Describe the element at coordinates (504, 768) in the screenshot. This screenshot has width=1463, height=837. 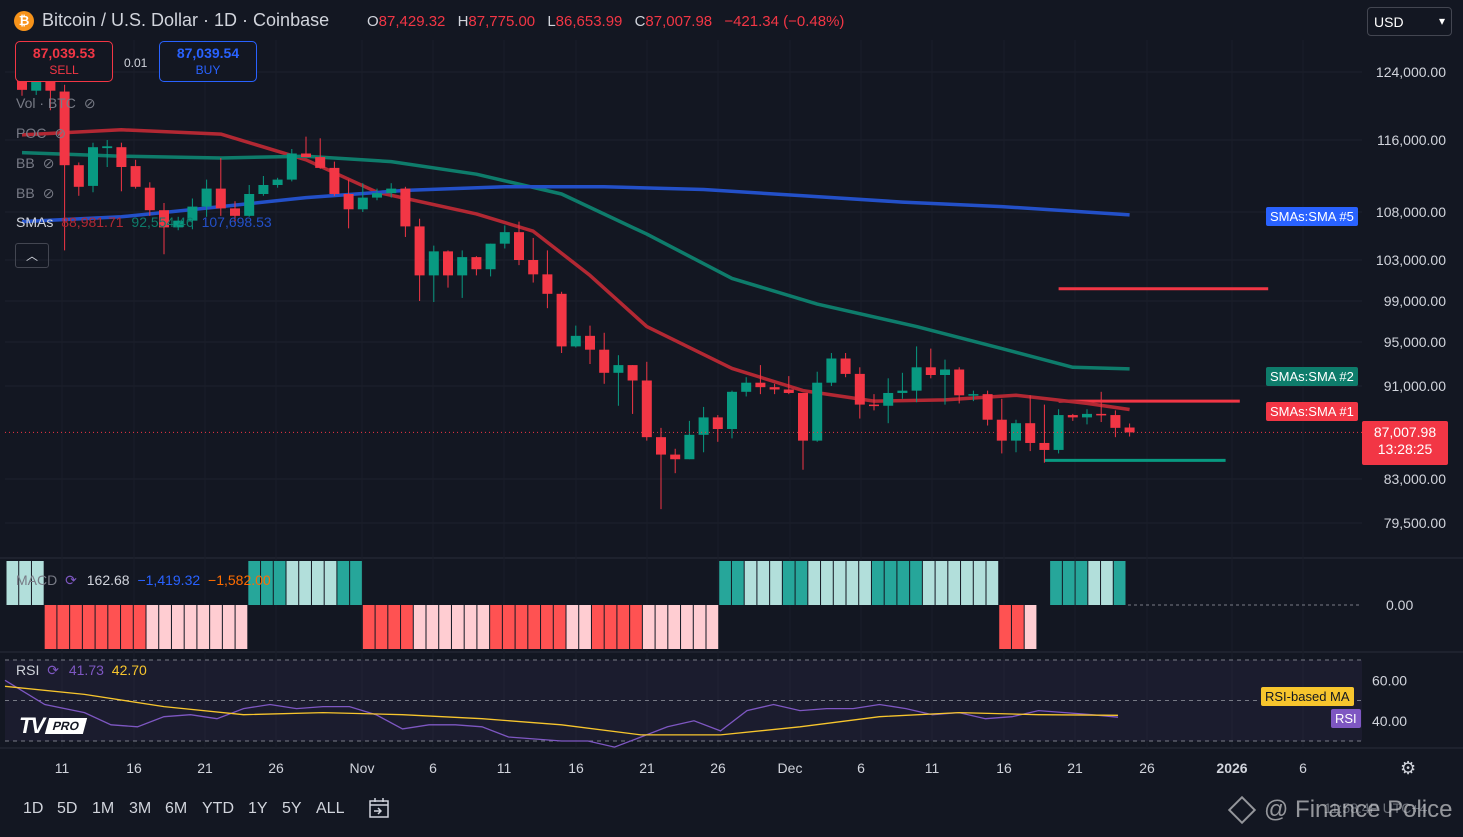
I see `time-tick-label: 11` at that location.